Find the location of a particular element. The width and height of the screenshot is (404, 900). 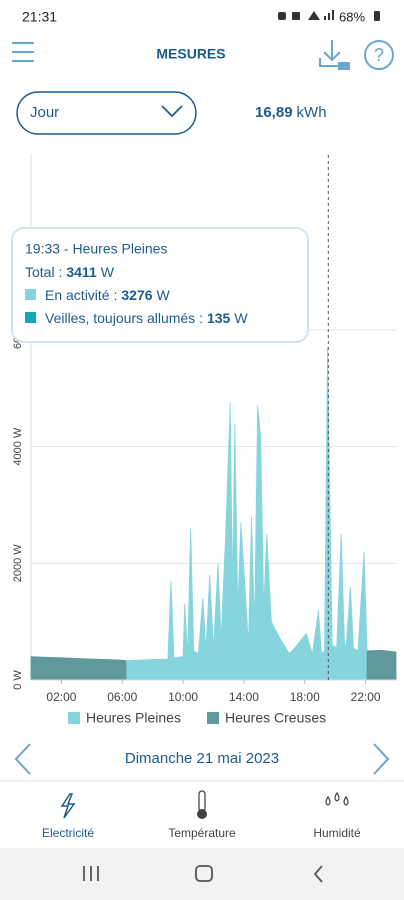

x-tick-label: 02:00 is located at coordinates (61, 697).